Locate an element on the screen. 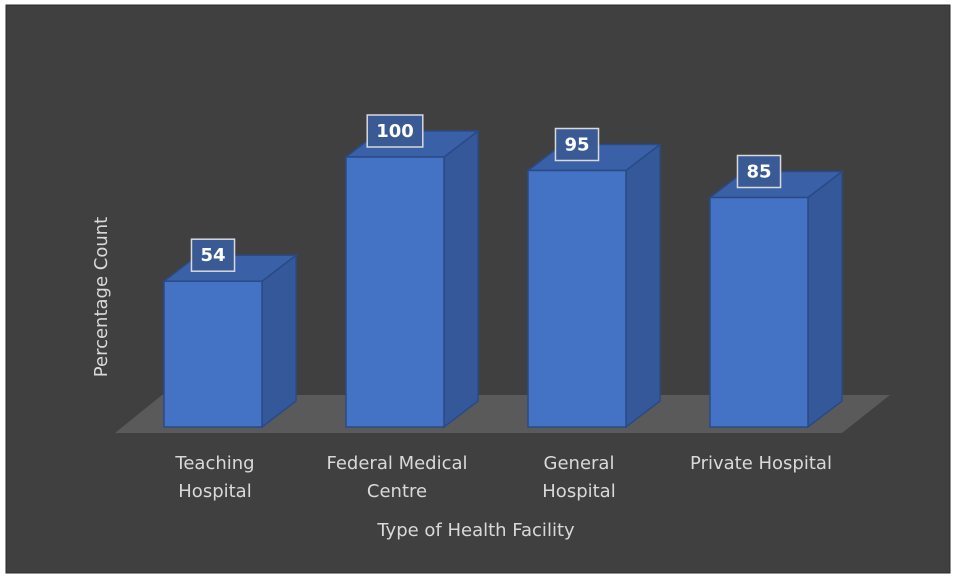  x-axis-title: Type of Health Facility is located at coordinates (475, 530).